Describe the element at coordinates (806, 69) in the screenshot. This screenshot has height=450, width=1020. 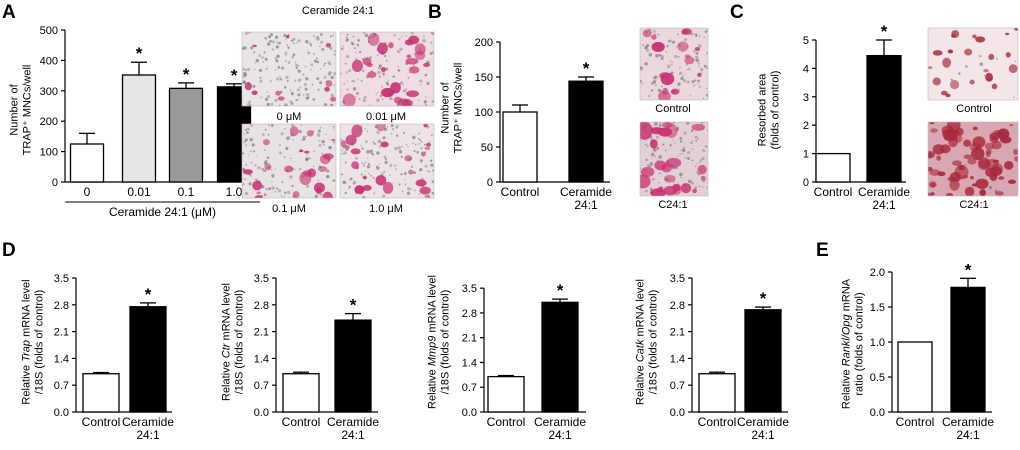
I see `y-tick-label: 4` at that location.